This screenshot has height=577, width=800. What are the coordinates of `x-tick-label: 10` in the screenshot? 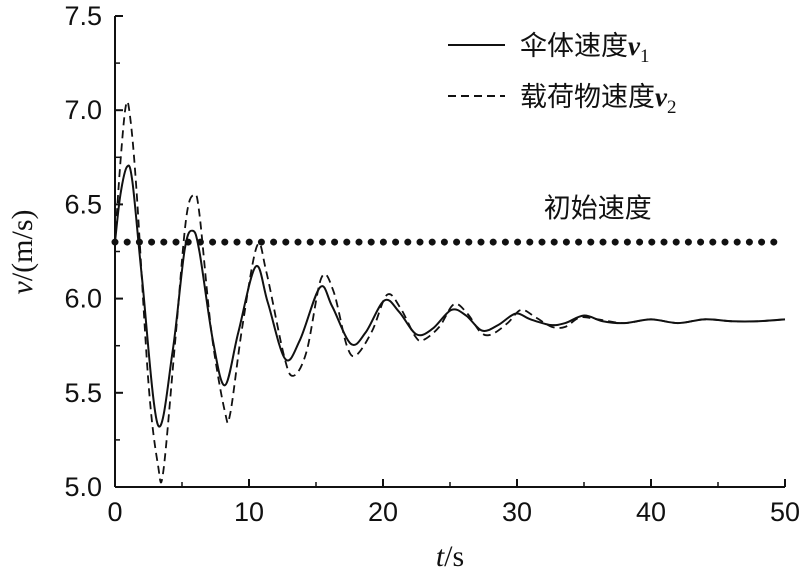 It's located at (249, 512).